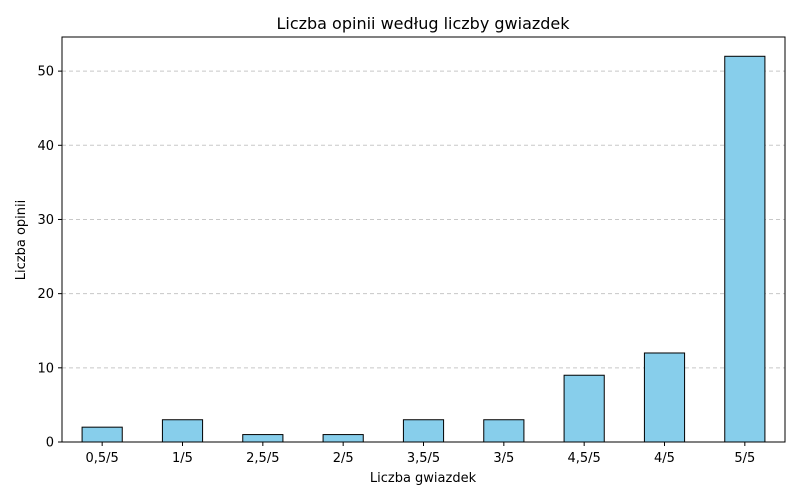 The image size is (800, 500). I want to click on bar-0,5/5, so click(102, 434).